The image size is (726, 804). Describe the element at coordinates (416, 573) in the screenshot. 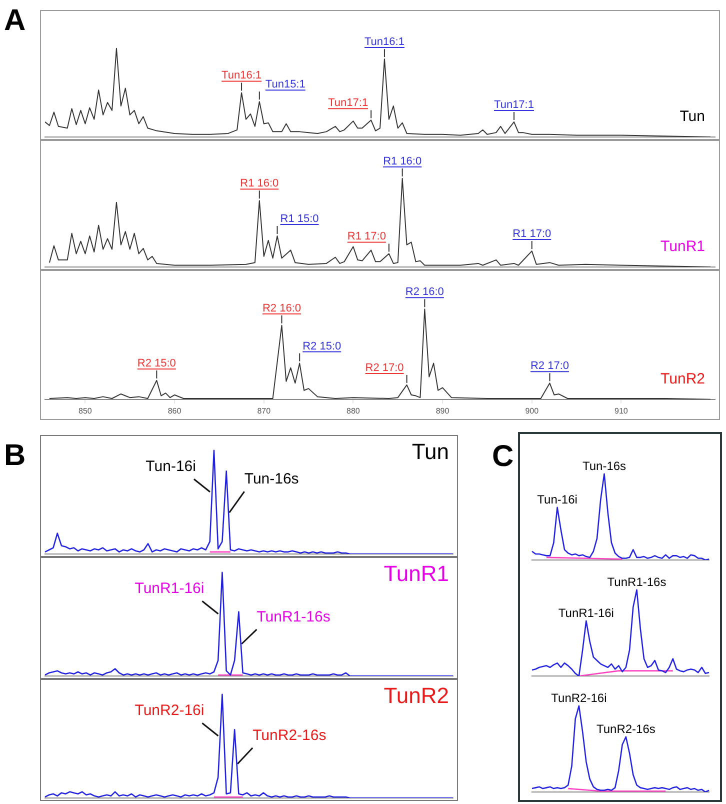

I see `text: TunR1` at that location.